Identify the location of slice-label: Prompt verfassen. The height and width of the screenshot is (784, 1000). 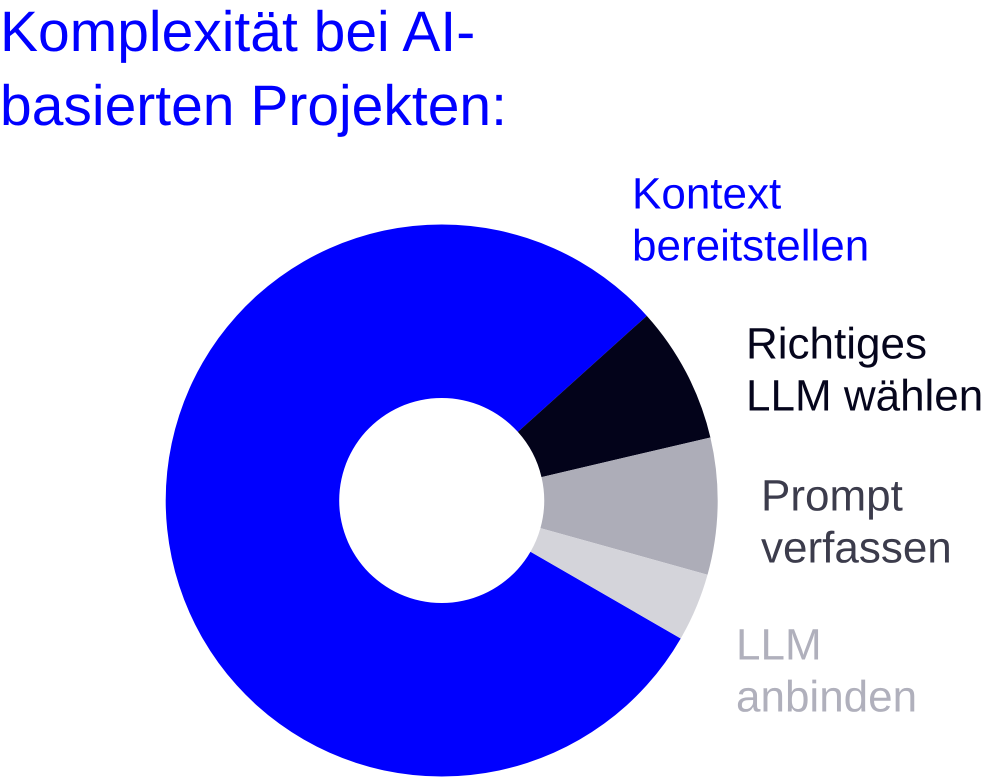
(856, 522).